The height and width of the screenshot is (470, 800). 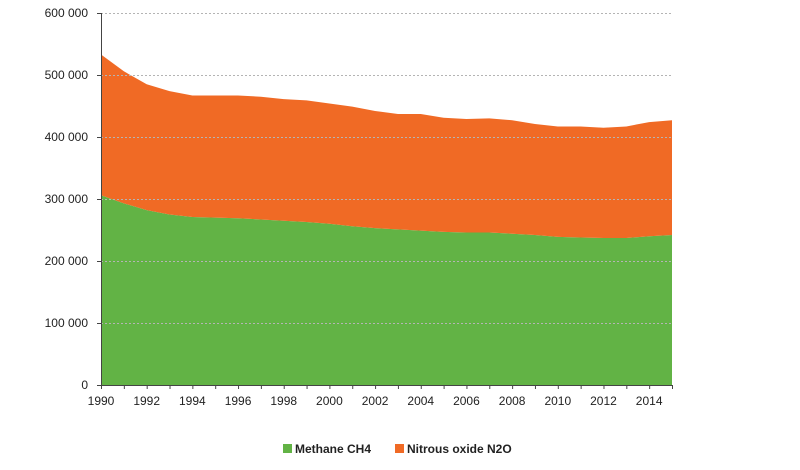 What do you see at coordinates (466, 401) in the screenshot?
I see `x-tick-label: 2006` at bounding box center [466, 401].